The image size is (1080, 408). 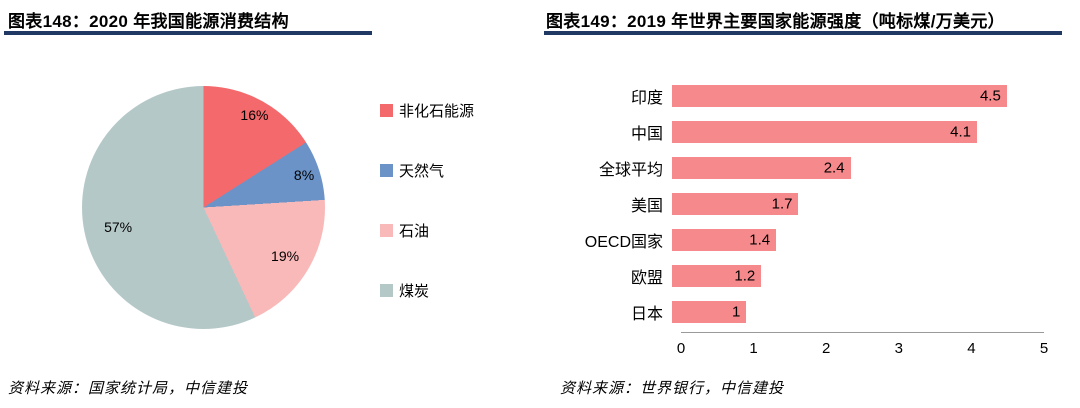 I want to click on pie-slice-label: 57%, so click(x=118, y=226).